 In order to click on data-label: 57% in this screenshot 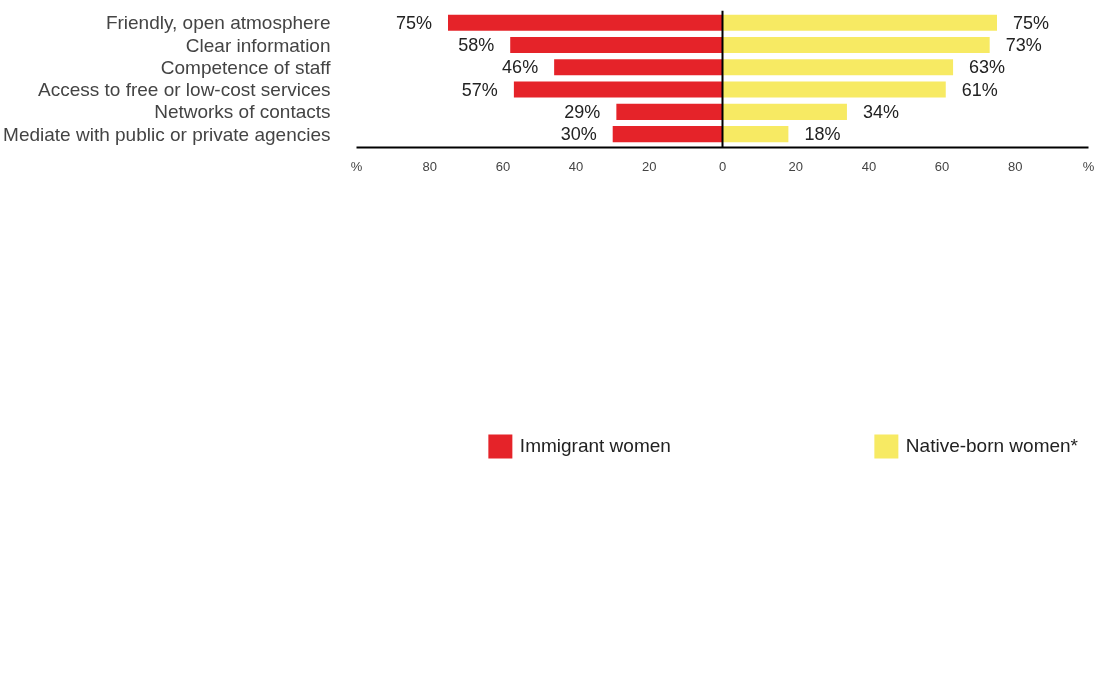, I will do `click(479, 89)`.